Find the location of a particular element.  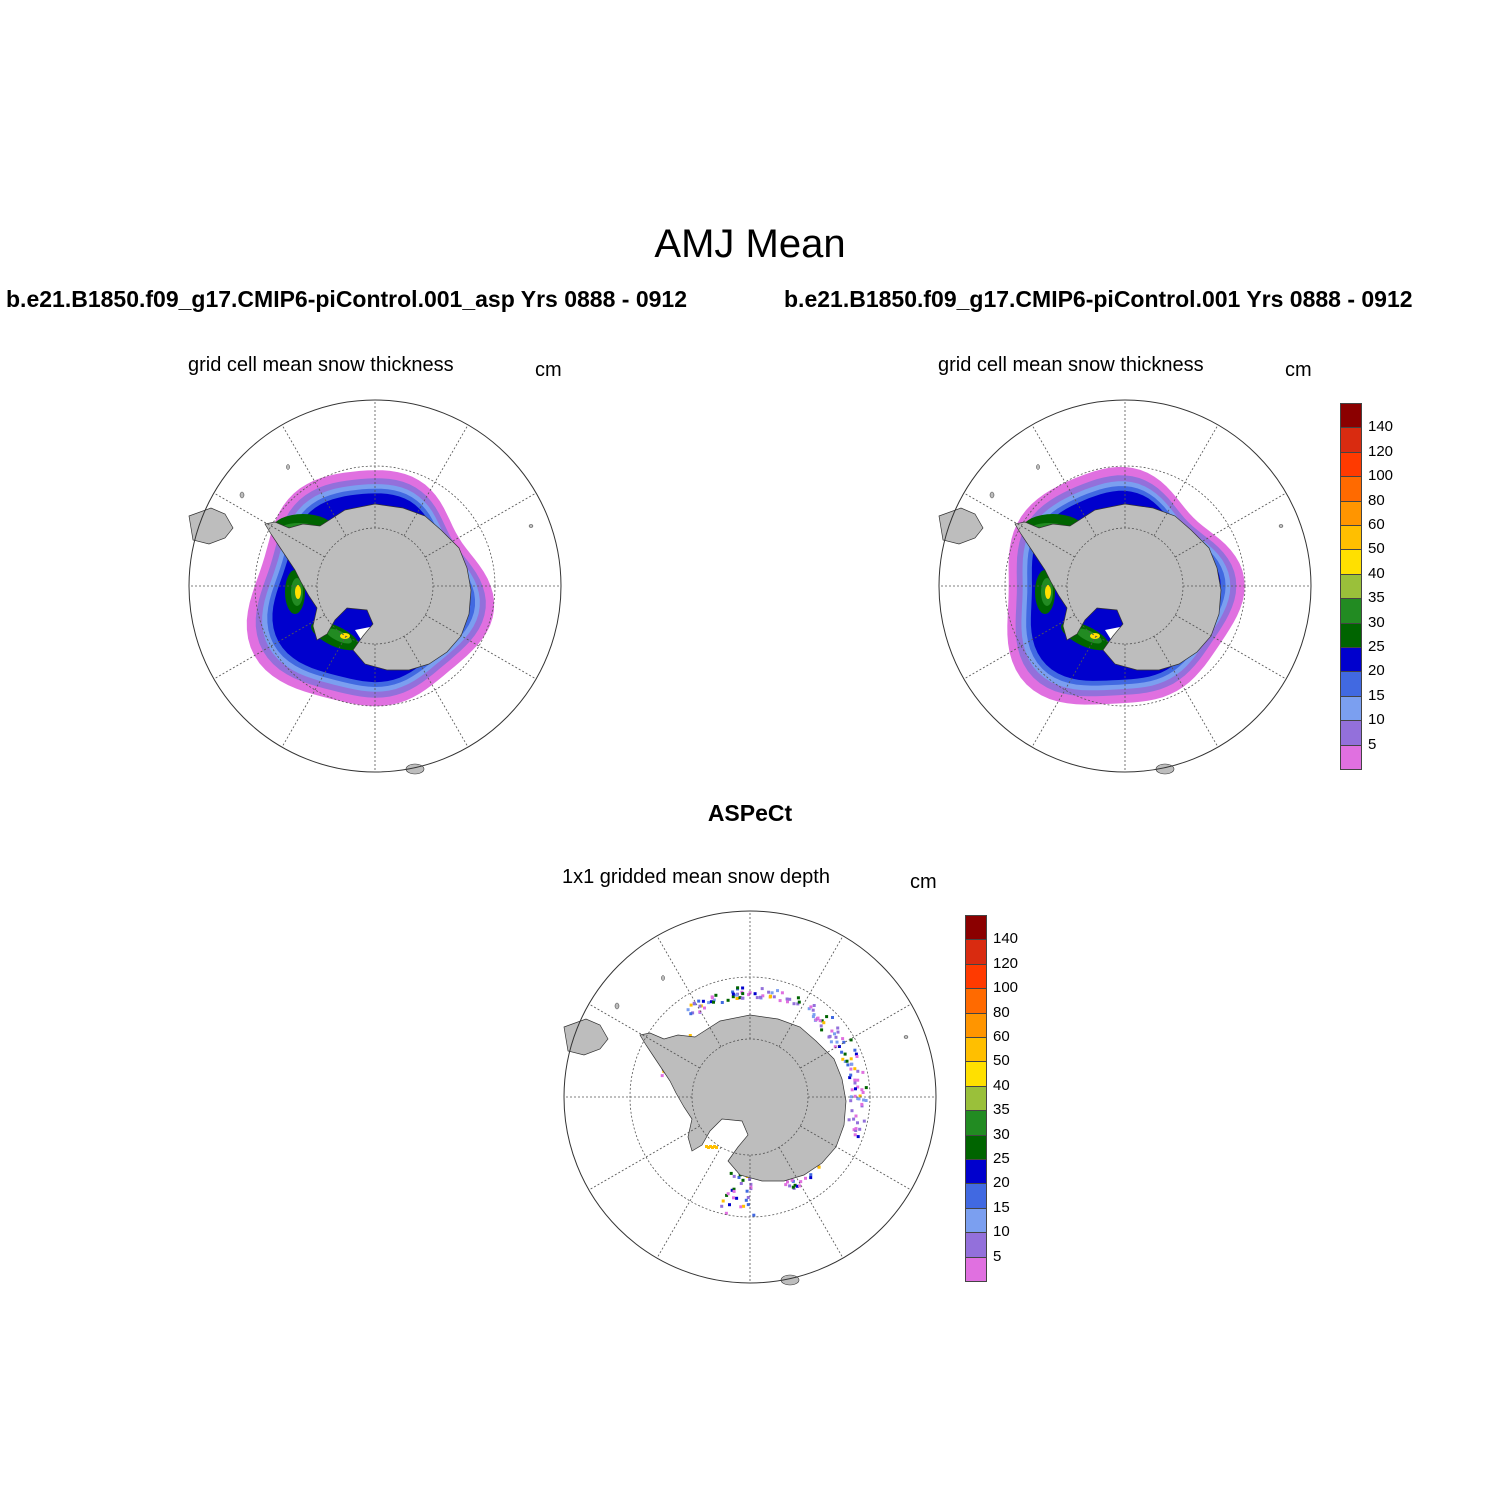

map-panel-asp is located at coordinates (375, 587).